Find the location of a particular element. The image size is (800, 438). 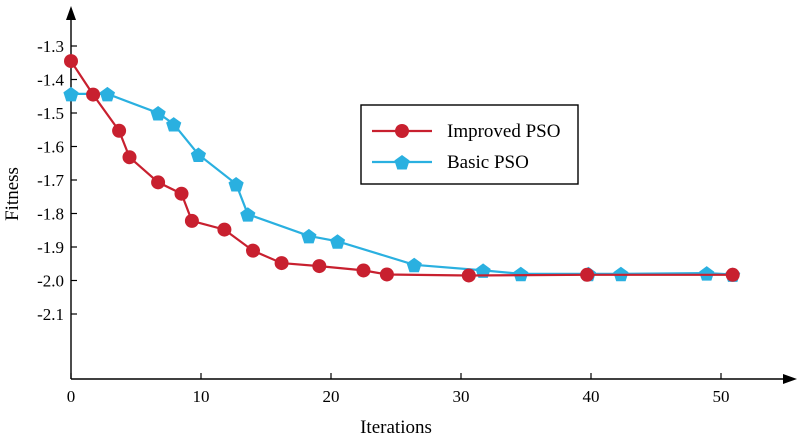

y-tick-label: -2.0 is located at coordinates (50, 281).